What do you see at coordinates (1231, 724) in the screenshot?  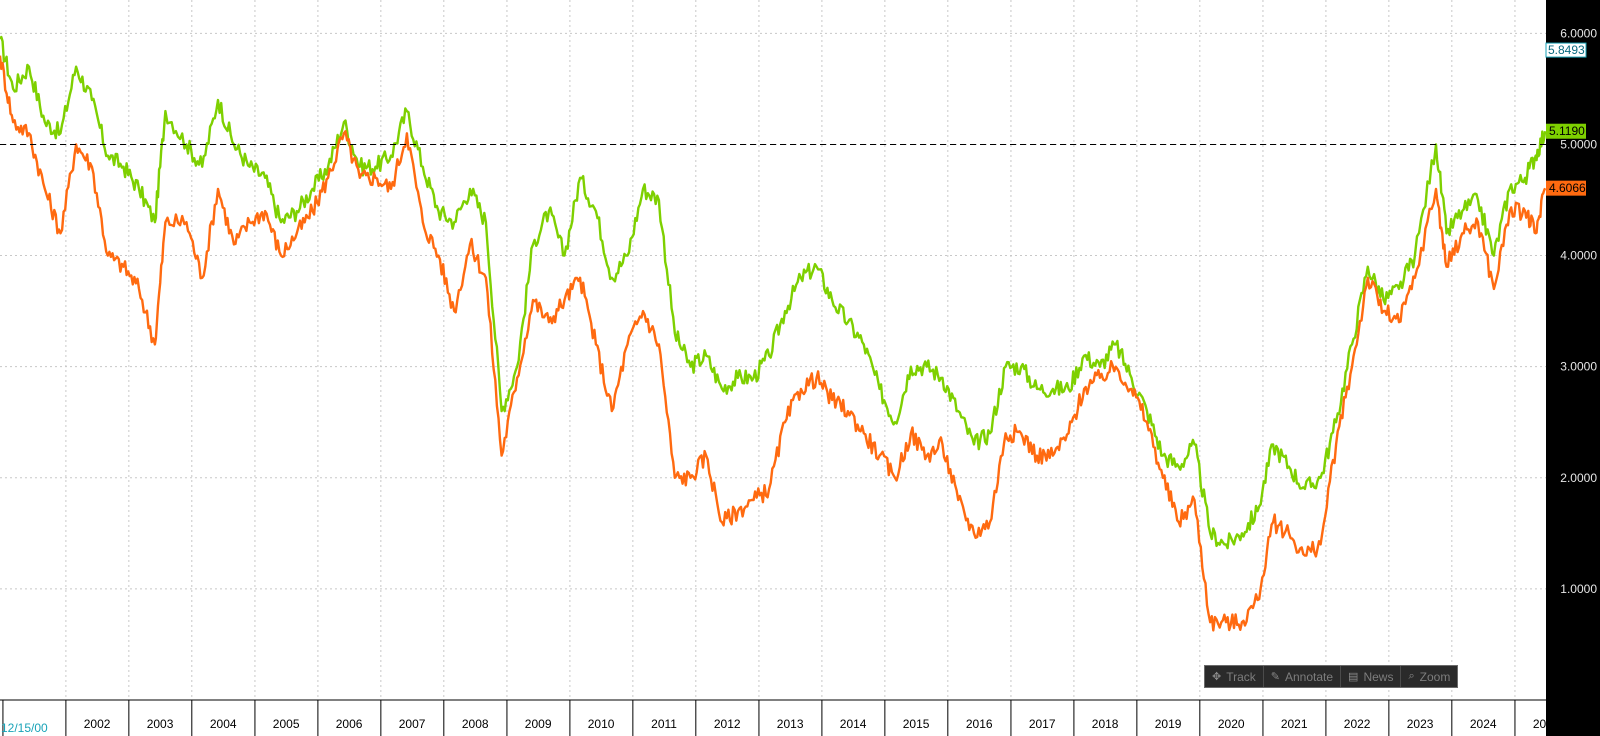 I see `x-tick-label: 2020` at bounding box center [1231, 724].